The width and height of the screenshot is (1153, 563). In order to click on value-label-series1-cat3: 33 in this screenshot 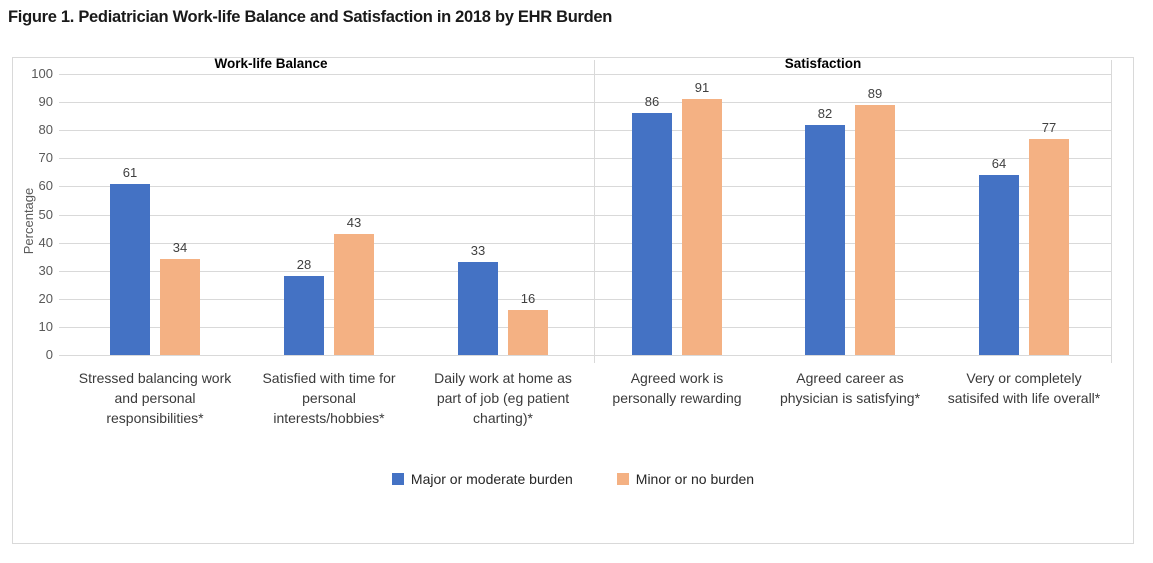, I will do `click(478, 251)`.